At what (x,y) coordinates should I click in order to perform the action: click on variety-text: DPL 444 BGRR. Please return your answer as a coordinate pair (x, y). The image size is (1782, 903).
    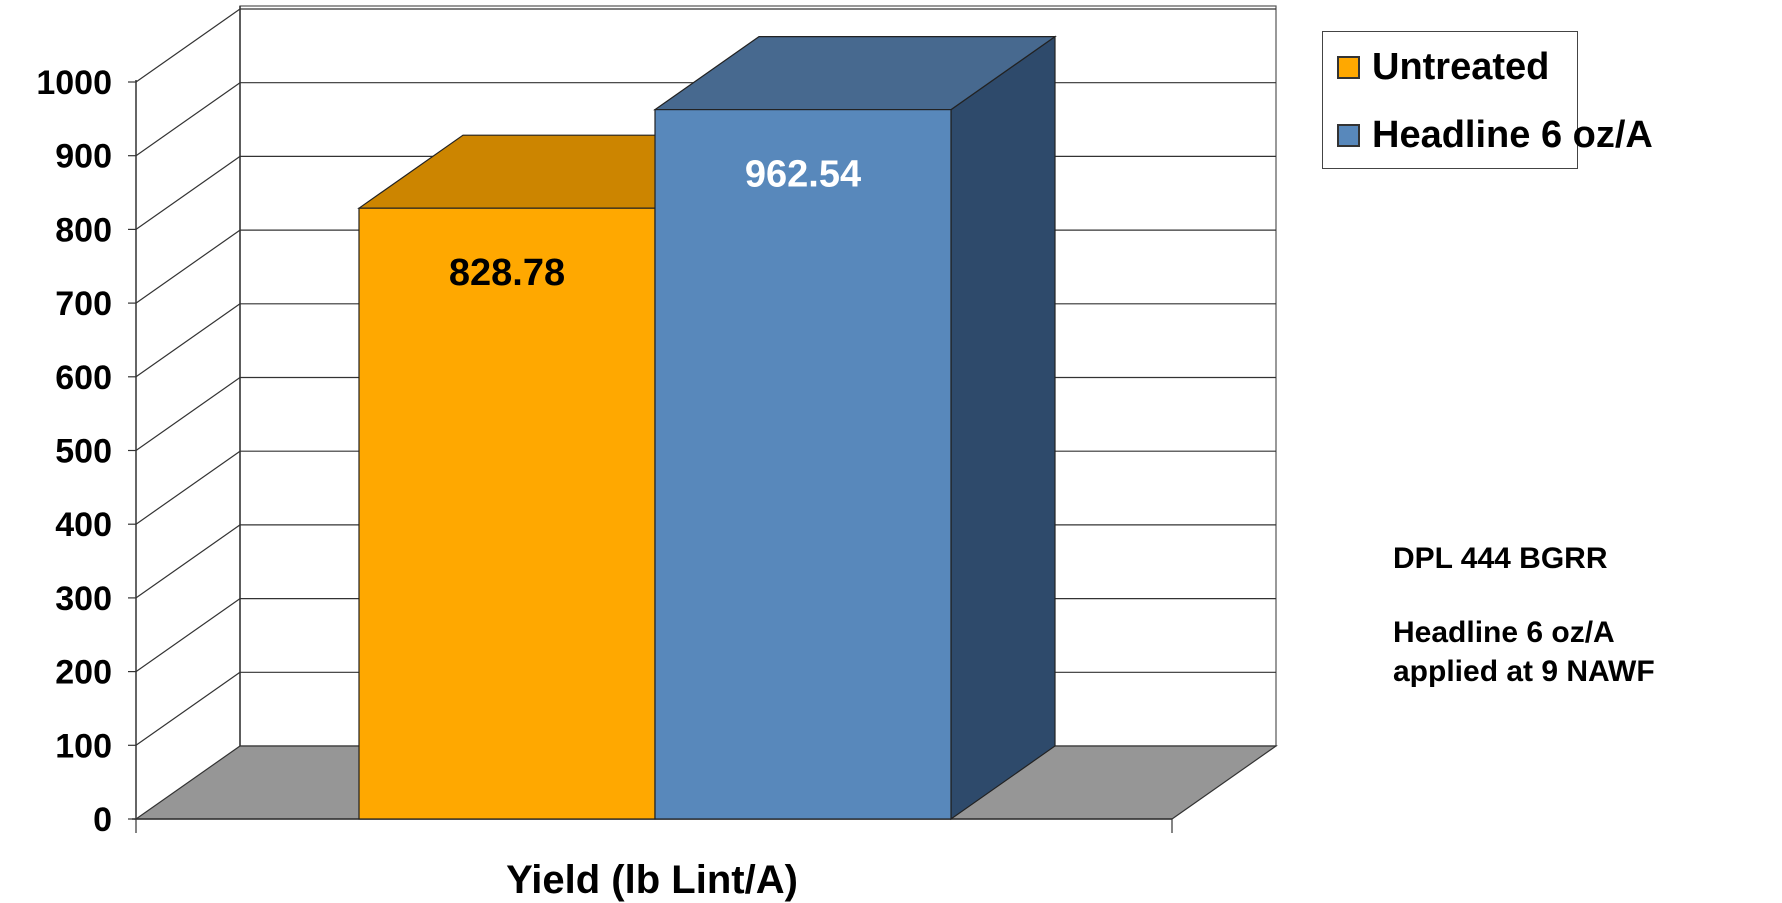
    Looking at the image, I should click on (1500, 558).